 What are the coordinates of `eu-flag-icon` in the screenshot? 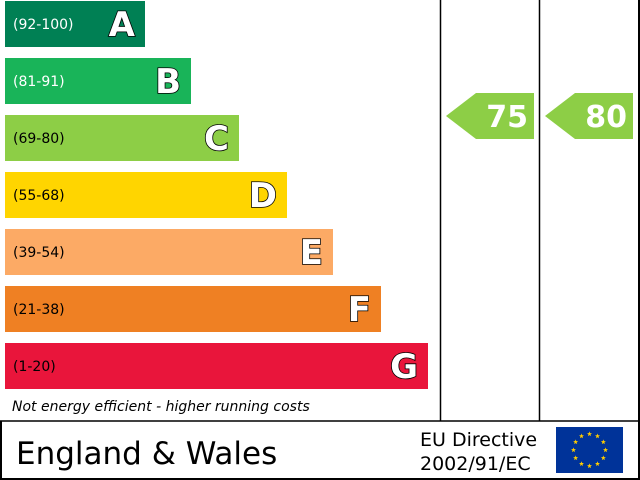 It's located at (589, 450).